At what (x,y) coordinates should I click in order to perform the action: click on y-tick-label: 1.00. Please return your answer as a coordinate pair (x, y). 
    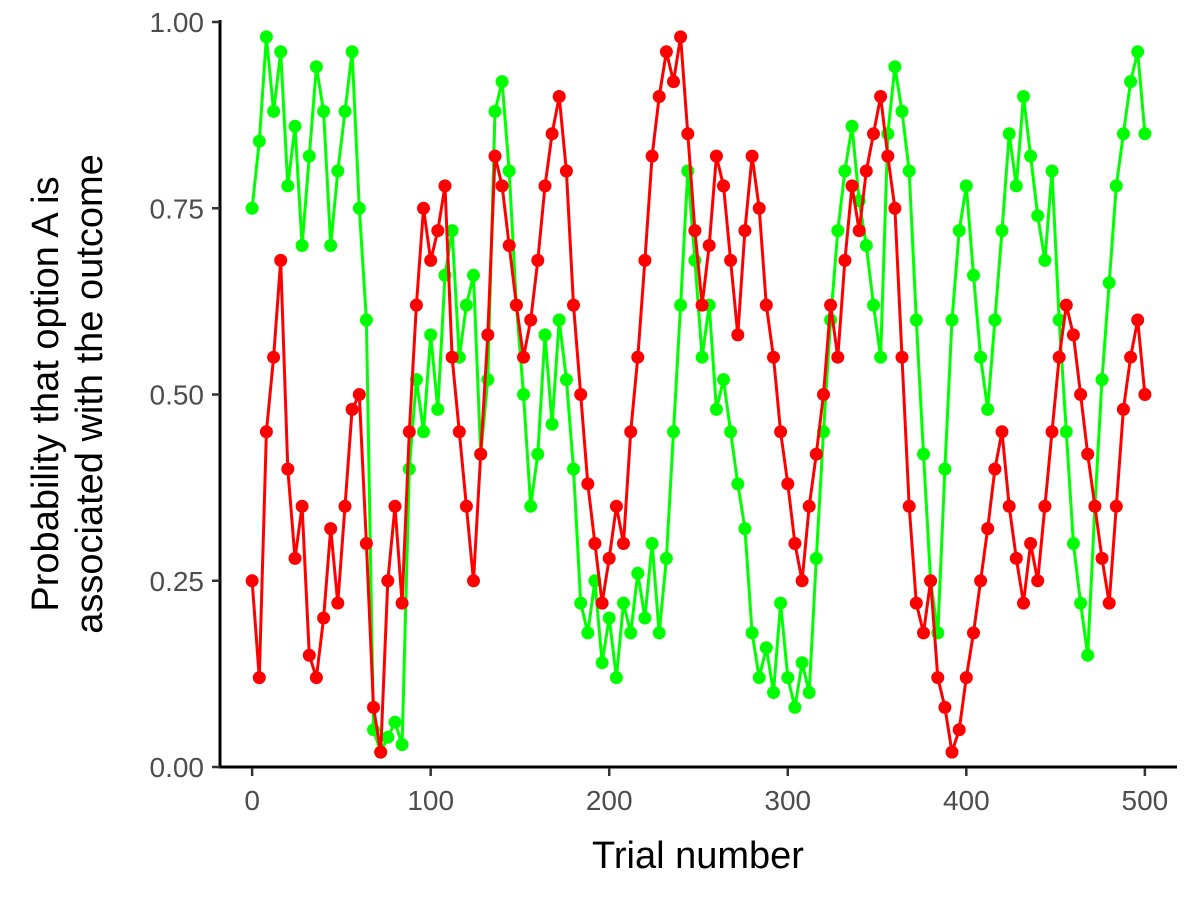
    Looking at the image, I should click on (177, 22).